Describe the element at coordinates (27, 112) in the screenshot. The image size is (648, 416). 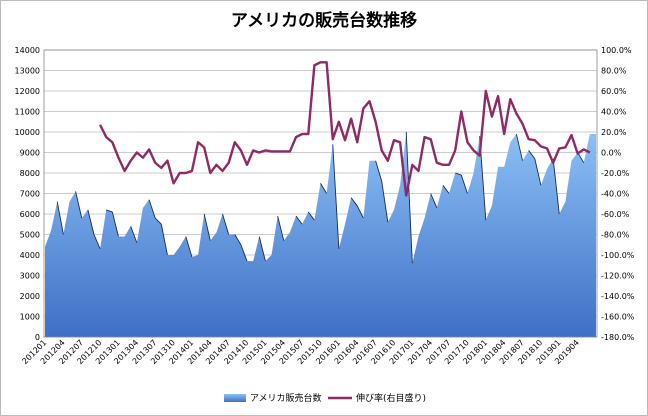
I see `y-tick-label: 11000` at that location.